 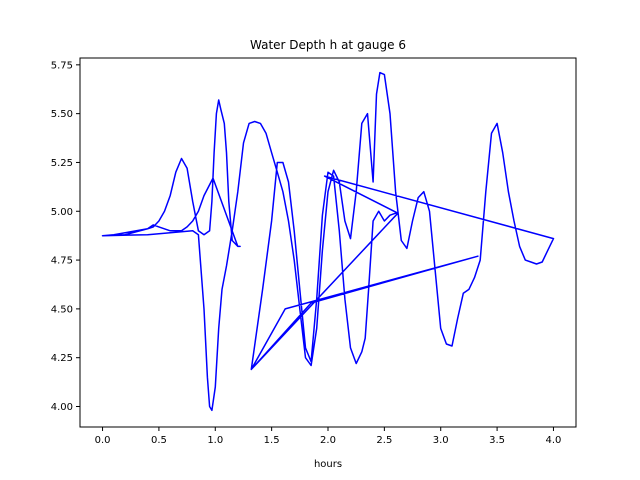 I want to click on x-tick-label: 1.0, so click(x=215, y=440).